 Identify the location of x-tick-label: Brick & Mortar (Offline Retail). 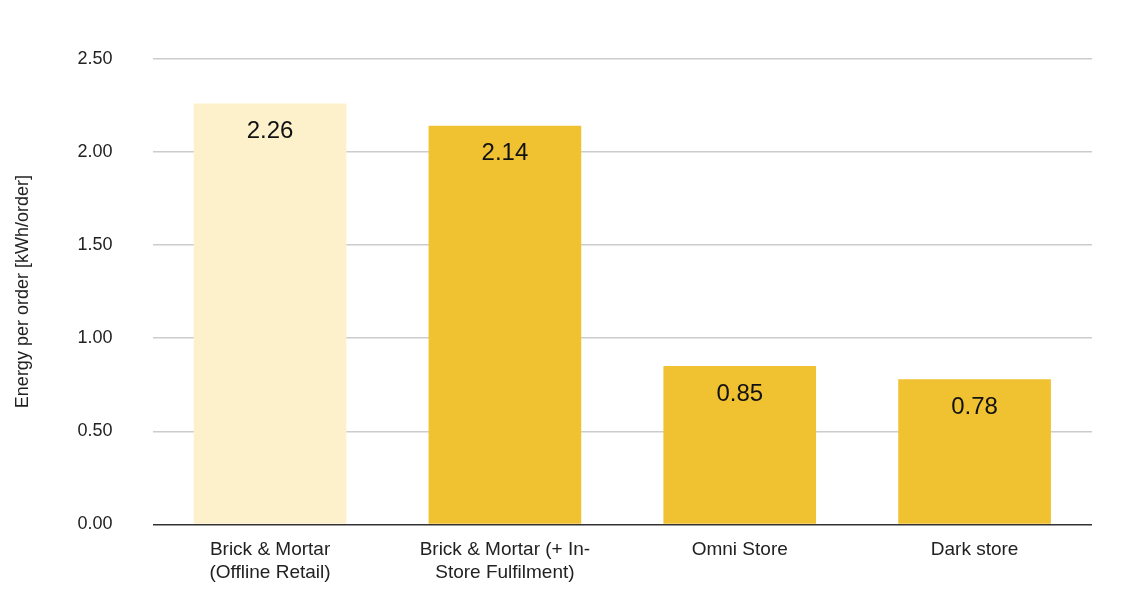
(270, 560).